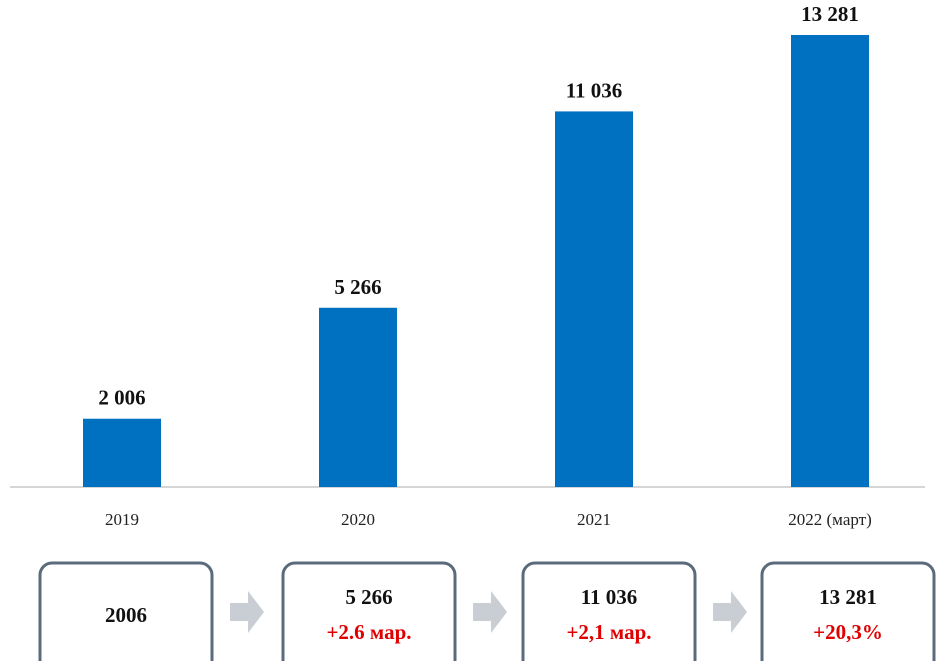 The image size is (936, 661). I want to click on x-tick-label: 2019, so click(122, 519).